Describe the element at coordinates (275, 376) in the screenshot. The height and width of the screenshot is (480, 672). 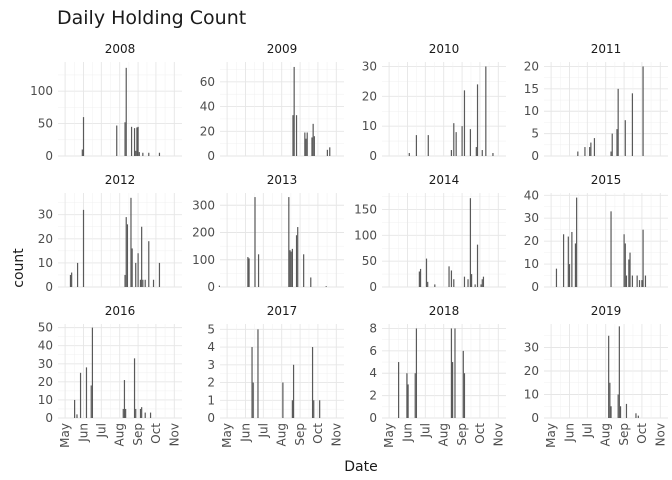
I see `facet-panel-2017: 2017 0 1 2 3 4 5 May Jun Jul Aug Sep Oct Nov` at that location.